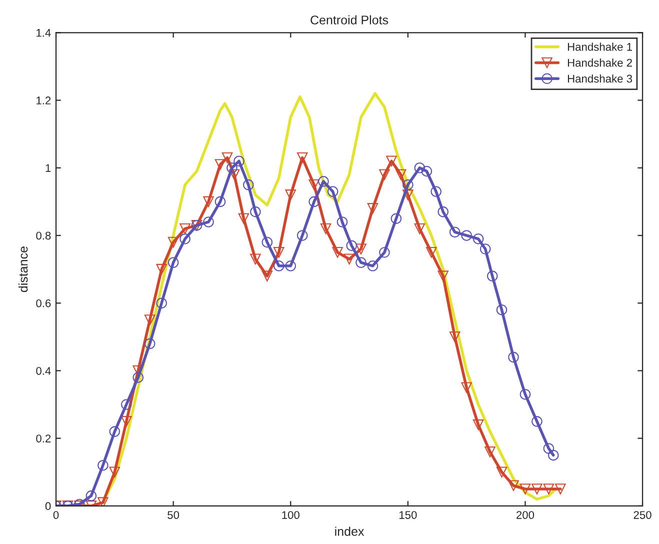 The width and height of the screenshot is (659, 544). I want to click on y-tick-label: 0.2, so click(43, 438).